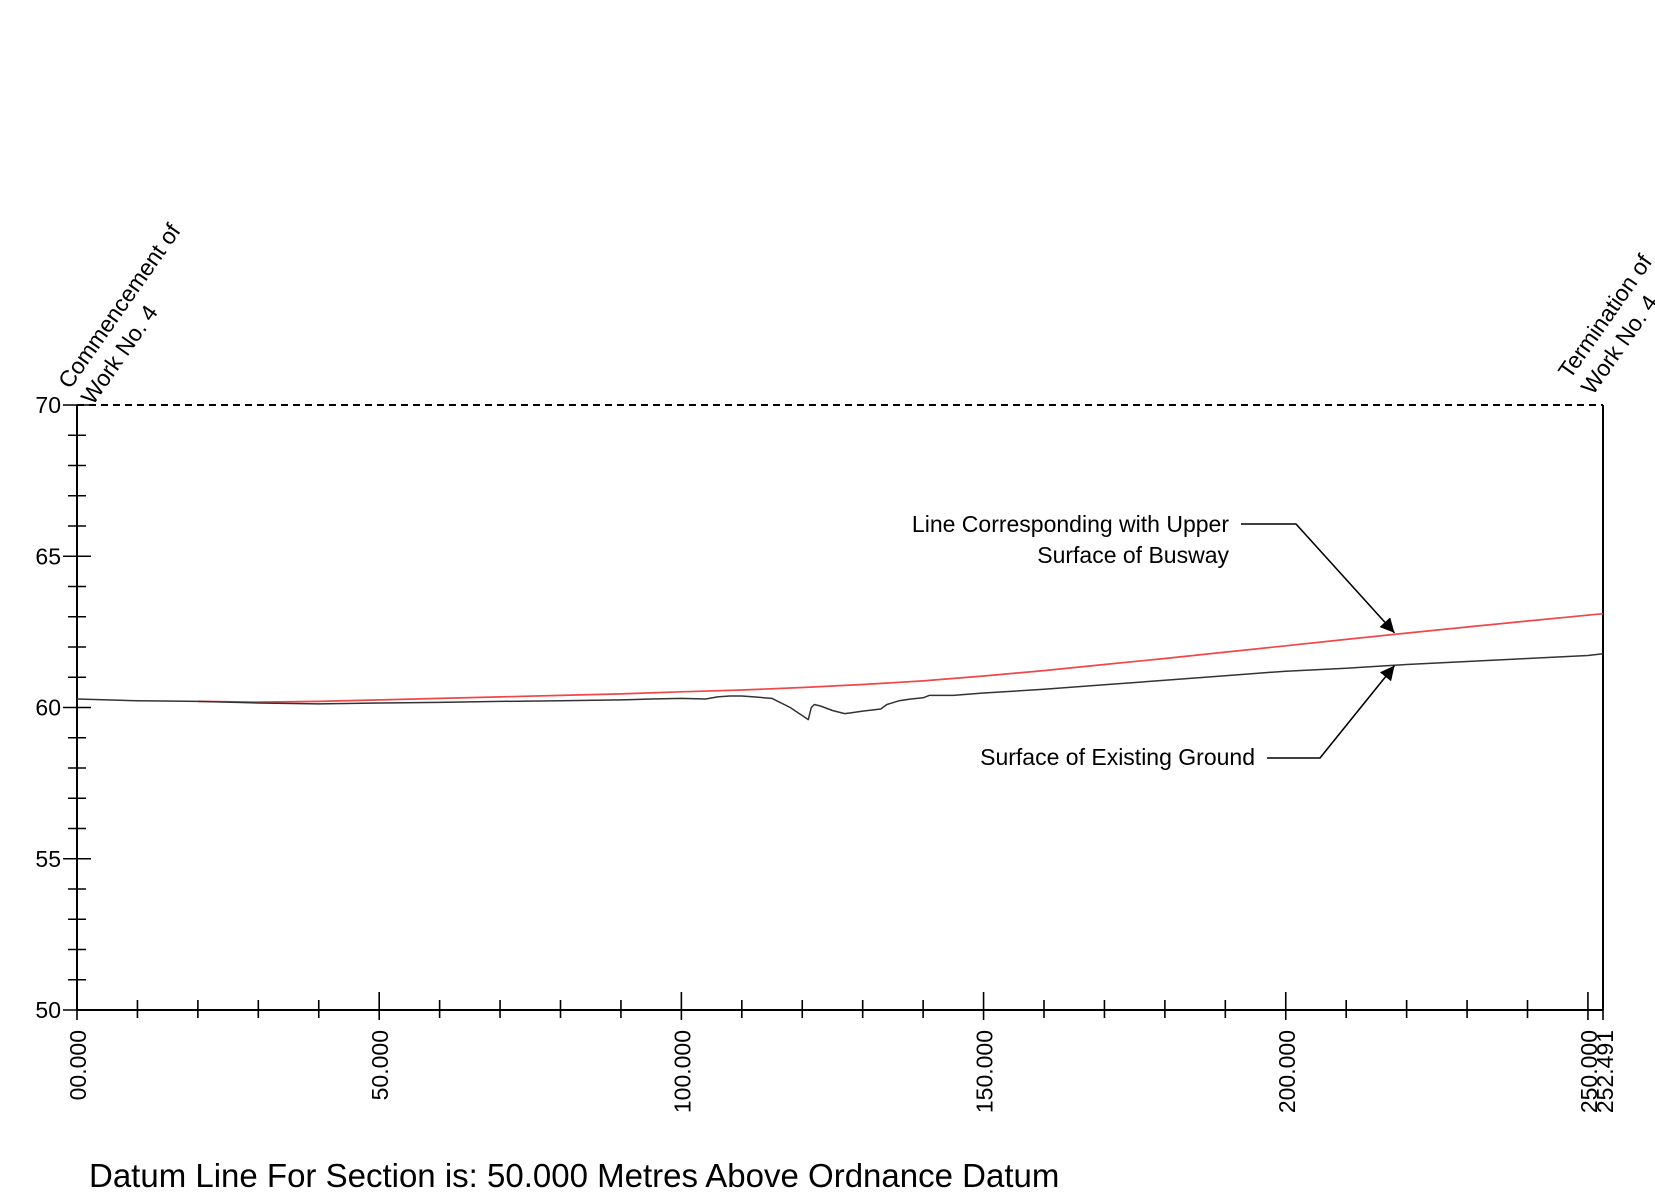 Image resolution: width=1655 pixels, height=1201 pixels. Describe the element at coordinates (682, 1071) in the screenshot. I see `x-tick-label: 100.000` at that location.